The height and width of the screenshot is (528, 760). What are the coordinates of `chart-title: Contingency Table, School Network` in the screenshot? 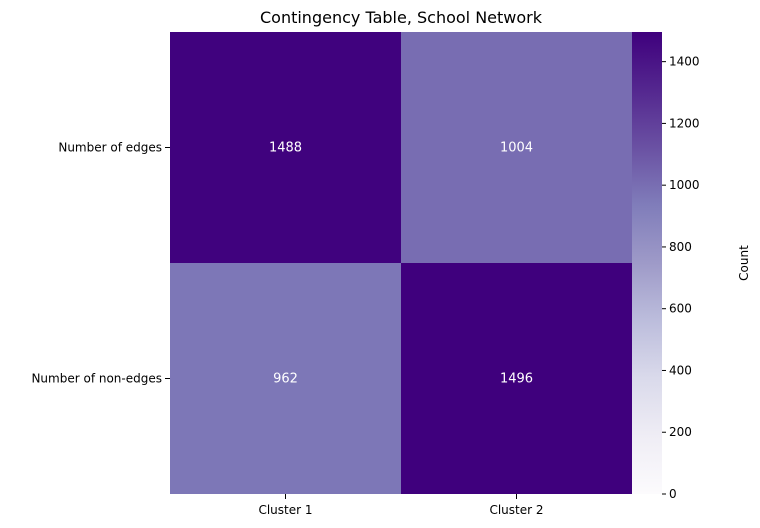 It's located at (400, 17).